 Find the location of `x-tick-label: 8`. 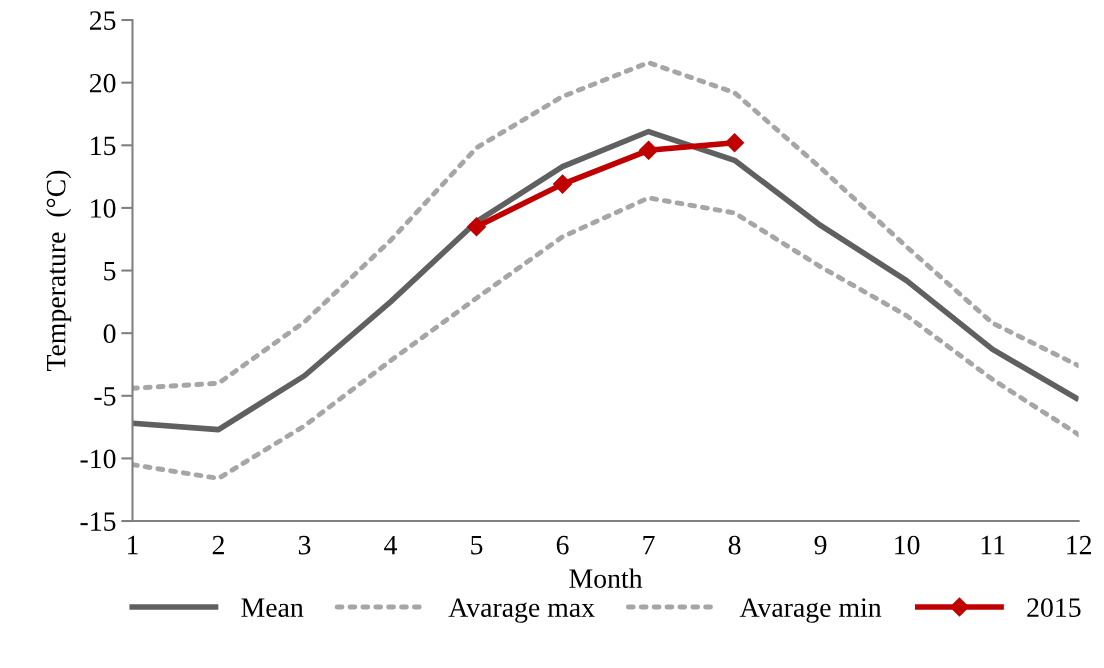

x-tick-label: 8 is located at coordinates (734, 545).